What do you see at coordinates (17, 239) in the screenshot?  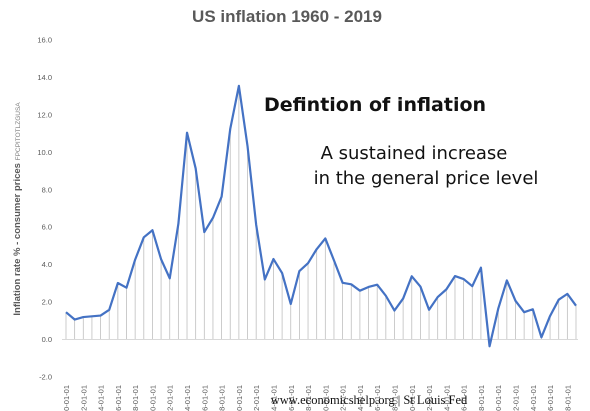 I see `y-axis-label-main: Inflation rate % - consumer prices` at bounding box center [17, 239].